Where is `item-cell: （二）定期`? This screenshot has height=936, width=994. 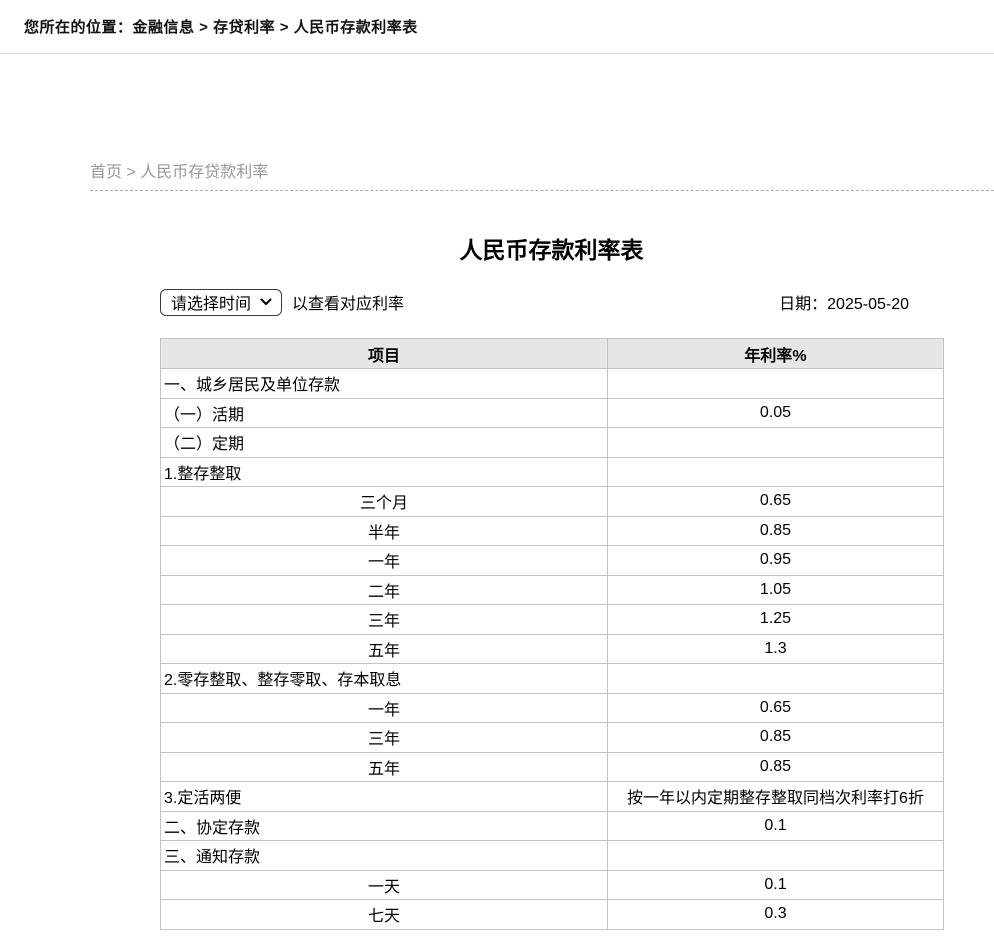 item-cell: （二）定期 is located at coordinates (384, 442).